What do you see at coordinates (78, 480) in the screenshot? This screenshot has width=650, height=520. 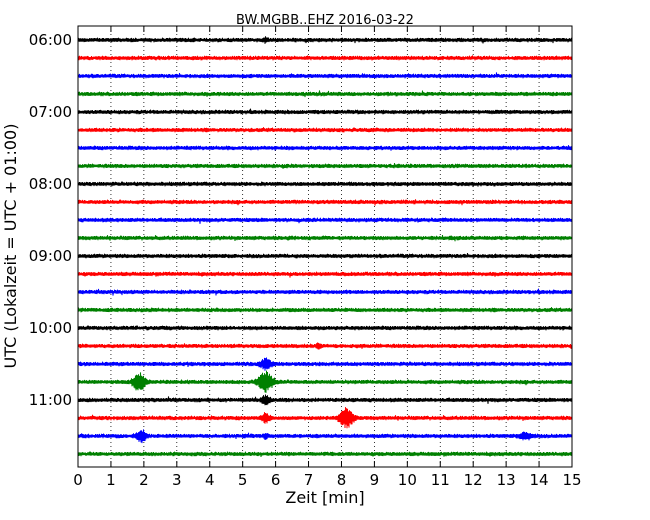 I see `x-tick-label-0: 0` at bounding box center [78, 480].